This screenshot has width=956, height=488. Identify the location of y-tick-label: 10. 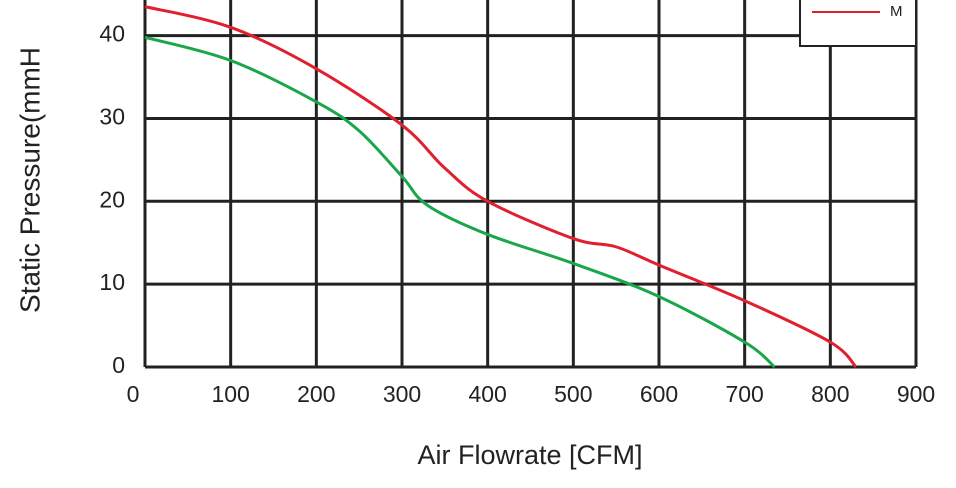
(112, 282).